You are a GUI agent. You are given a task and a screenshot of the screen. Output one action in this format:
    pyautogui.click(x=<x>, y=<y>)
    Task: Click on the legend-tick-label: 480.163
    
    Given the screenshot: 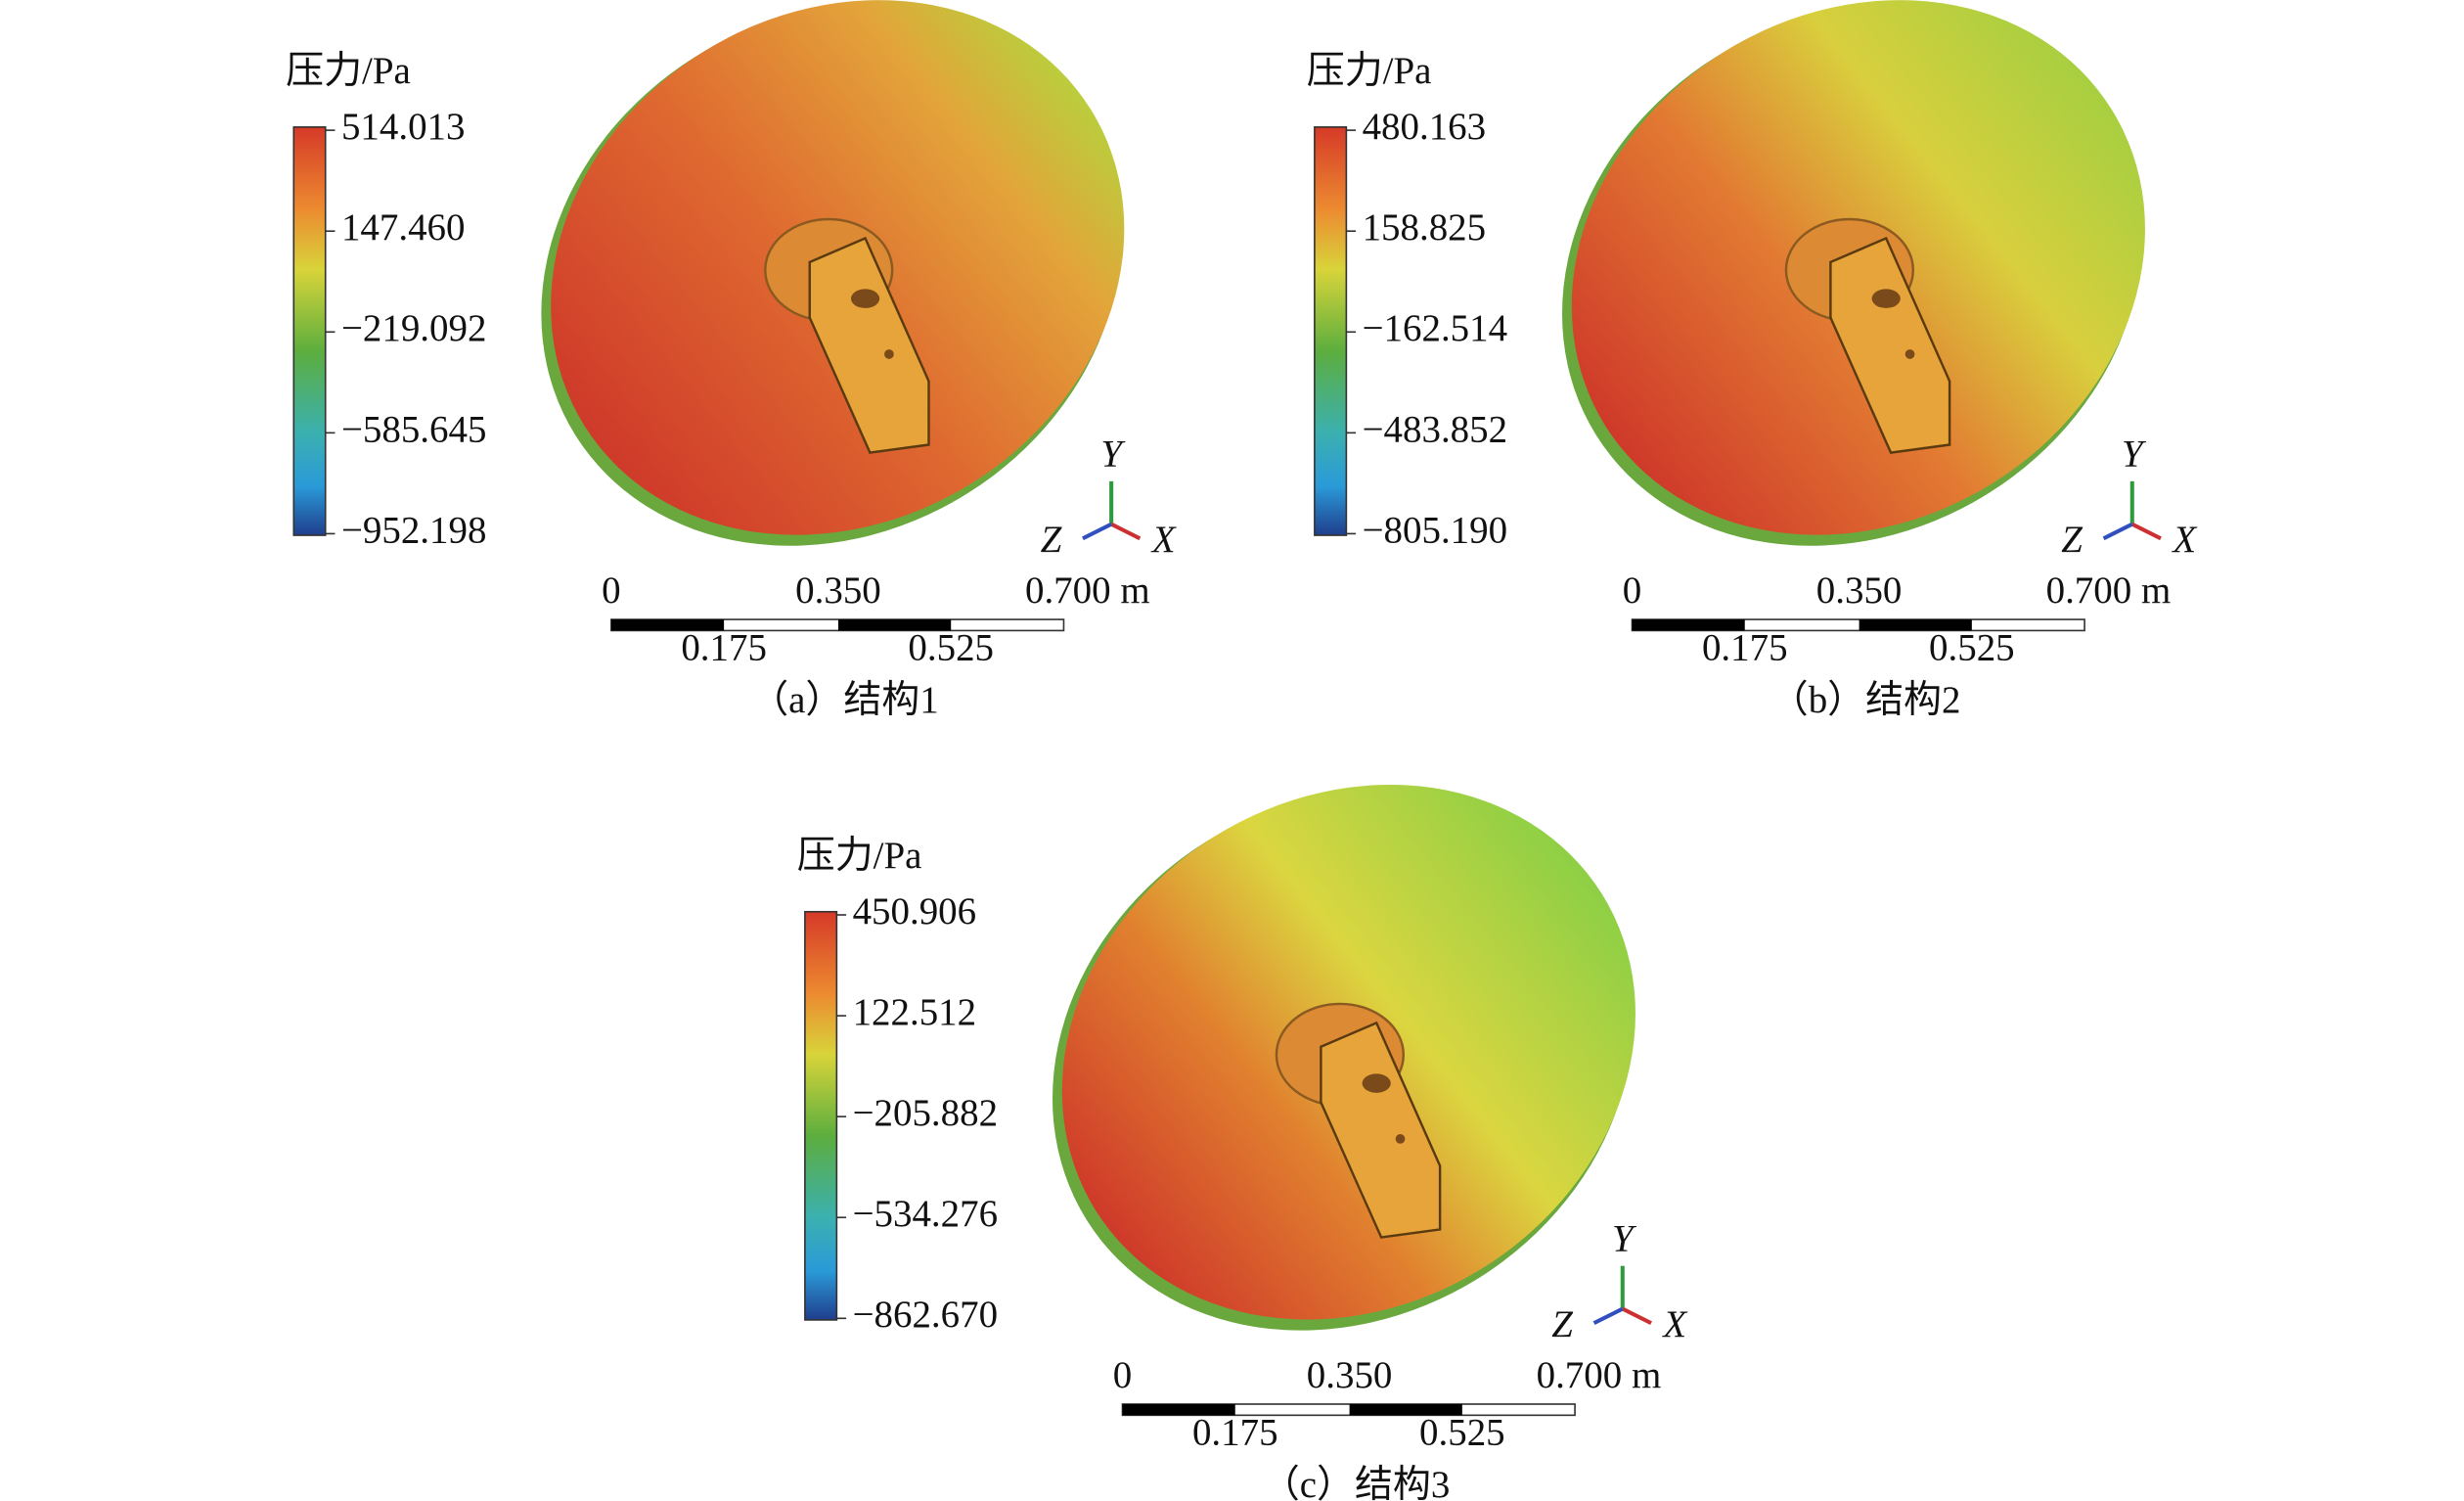 What is the action you would take?
    pyautogui.click(x=1425, y=127)
    